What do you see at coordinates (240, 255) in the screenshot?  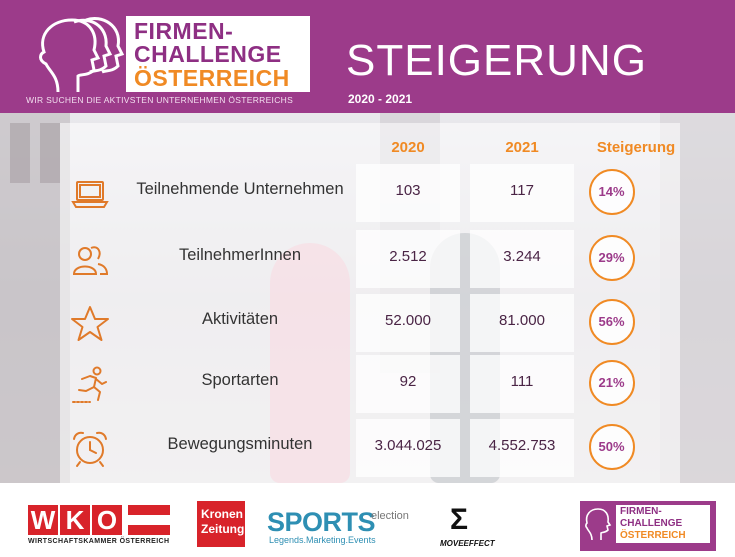 I see `row-label: TeilnehmerInnen` at bounding box center [240, 255].